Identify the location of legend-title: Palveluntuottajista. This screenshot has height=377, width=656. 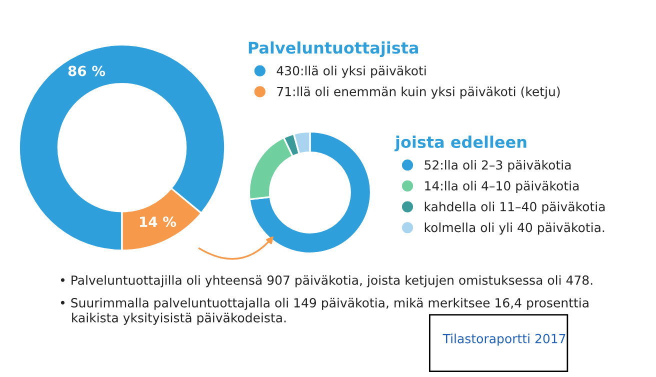
(333, 49).